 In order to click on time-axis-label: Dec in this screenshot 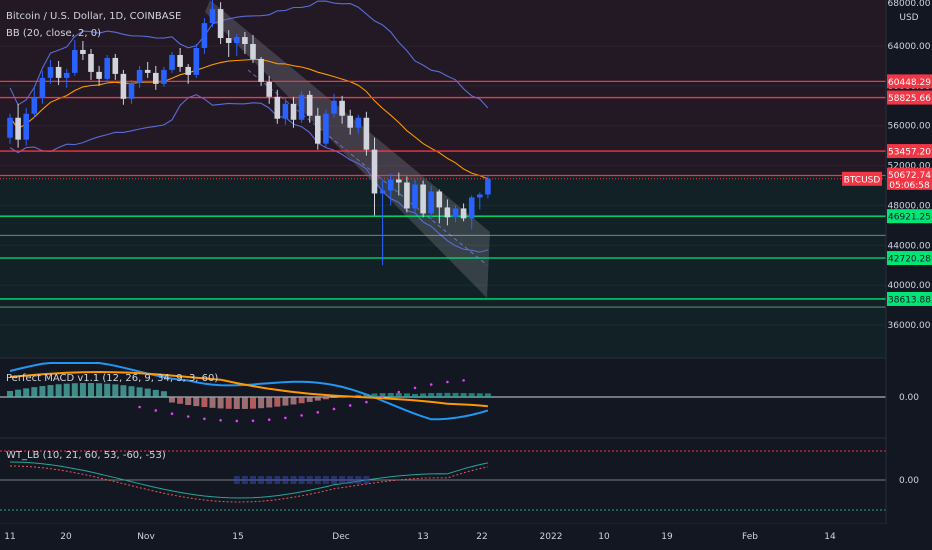, I will do `click(340, 537)`.